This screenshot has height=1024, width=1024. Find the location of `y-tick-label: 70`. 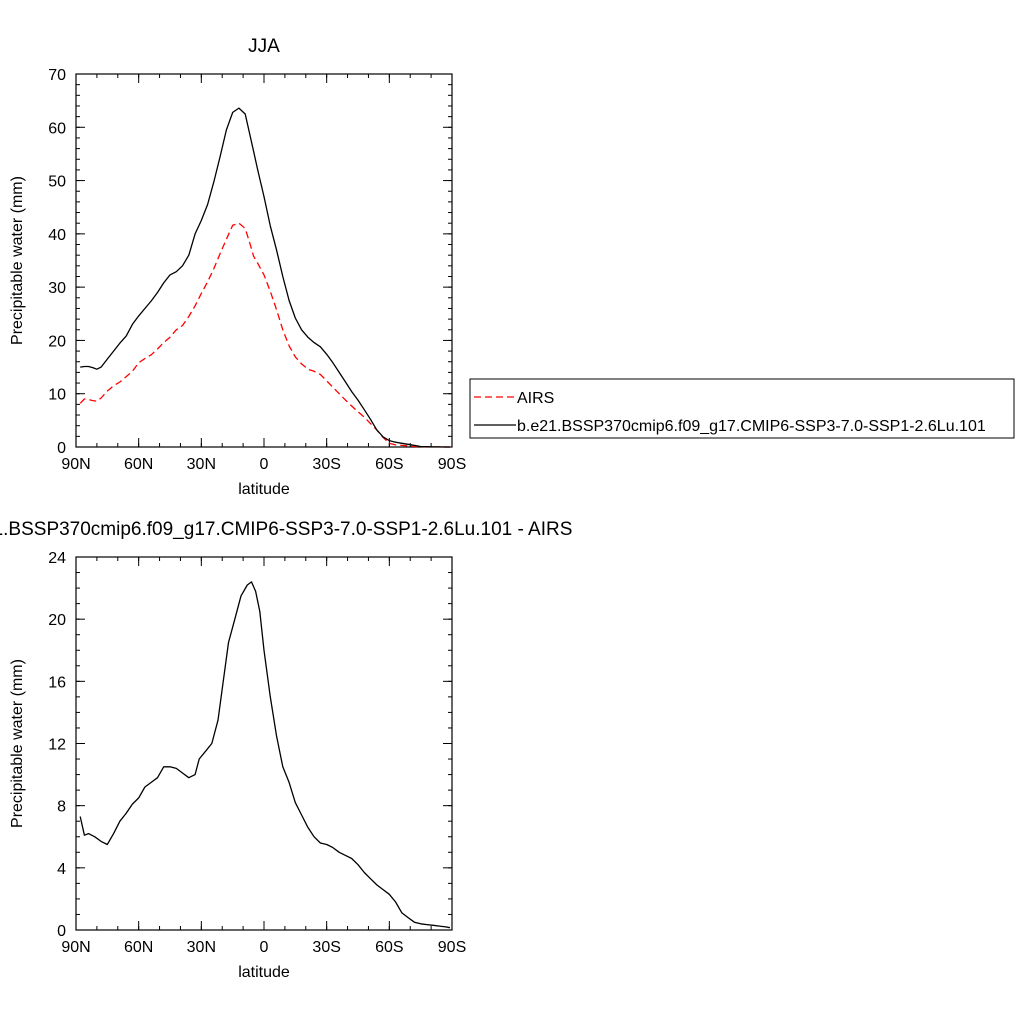

y-tick-label: 70 is located at coordinates (57, 75).